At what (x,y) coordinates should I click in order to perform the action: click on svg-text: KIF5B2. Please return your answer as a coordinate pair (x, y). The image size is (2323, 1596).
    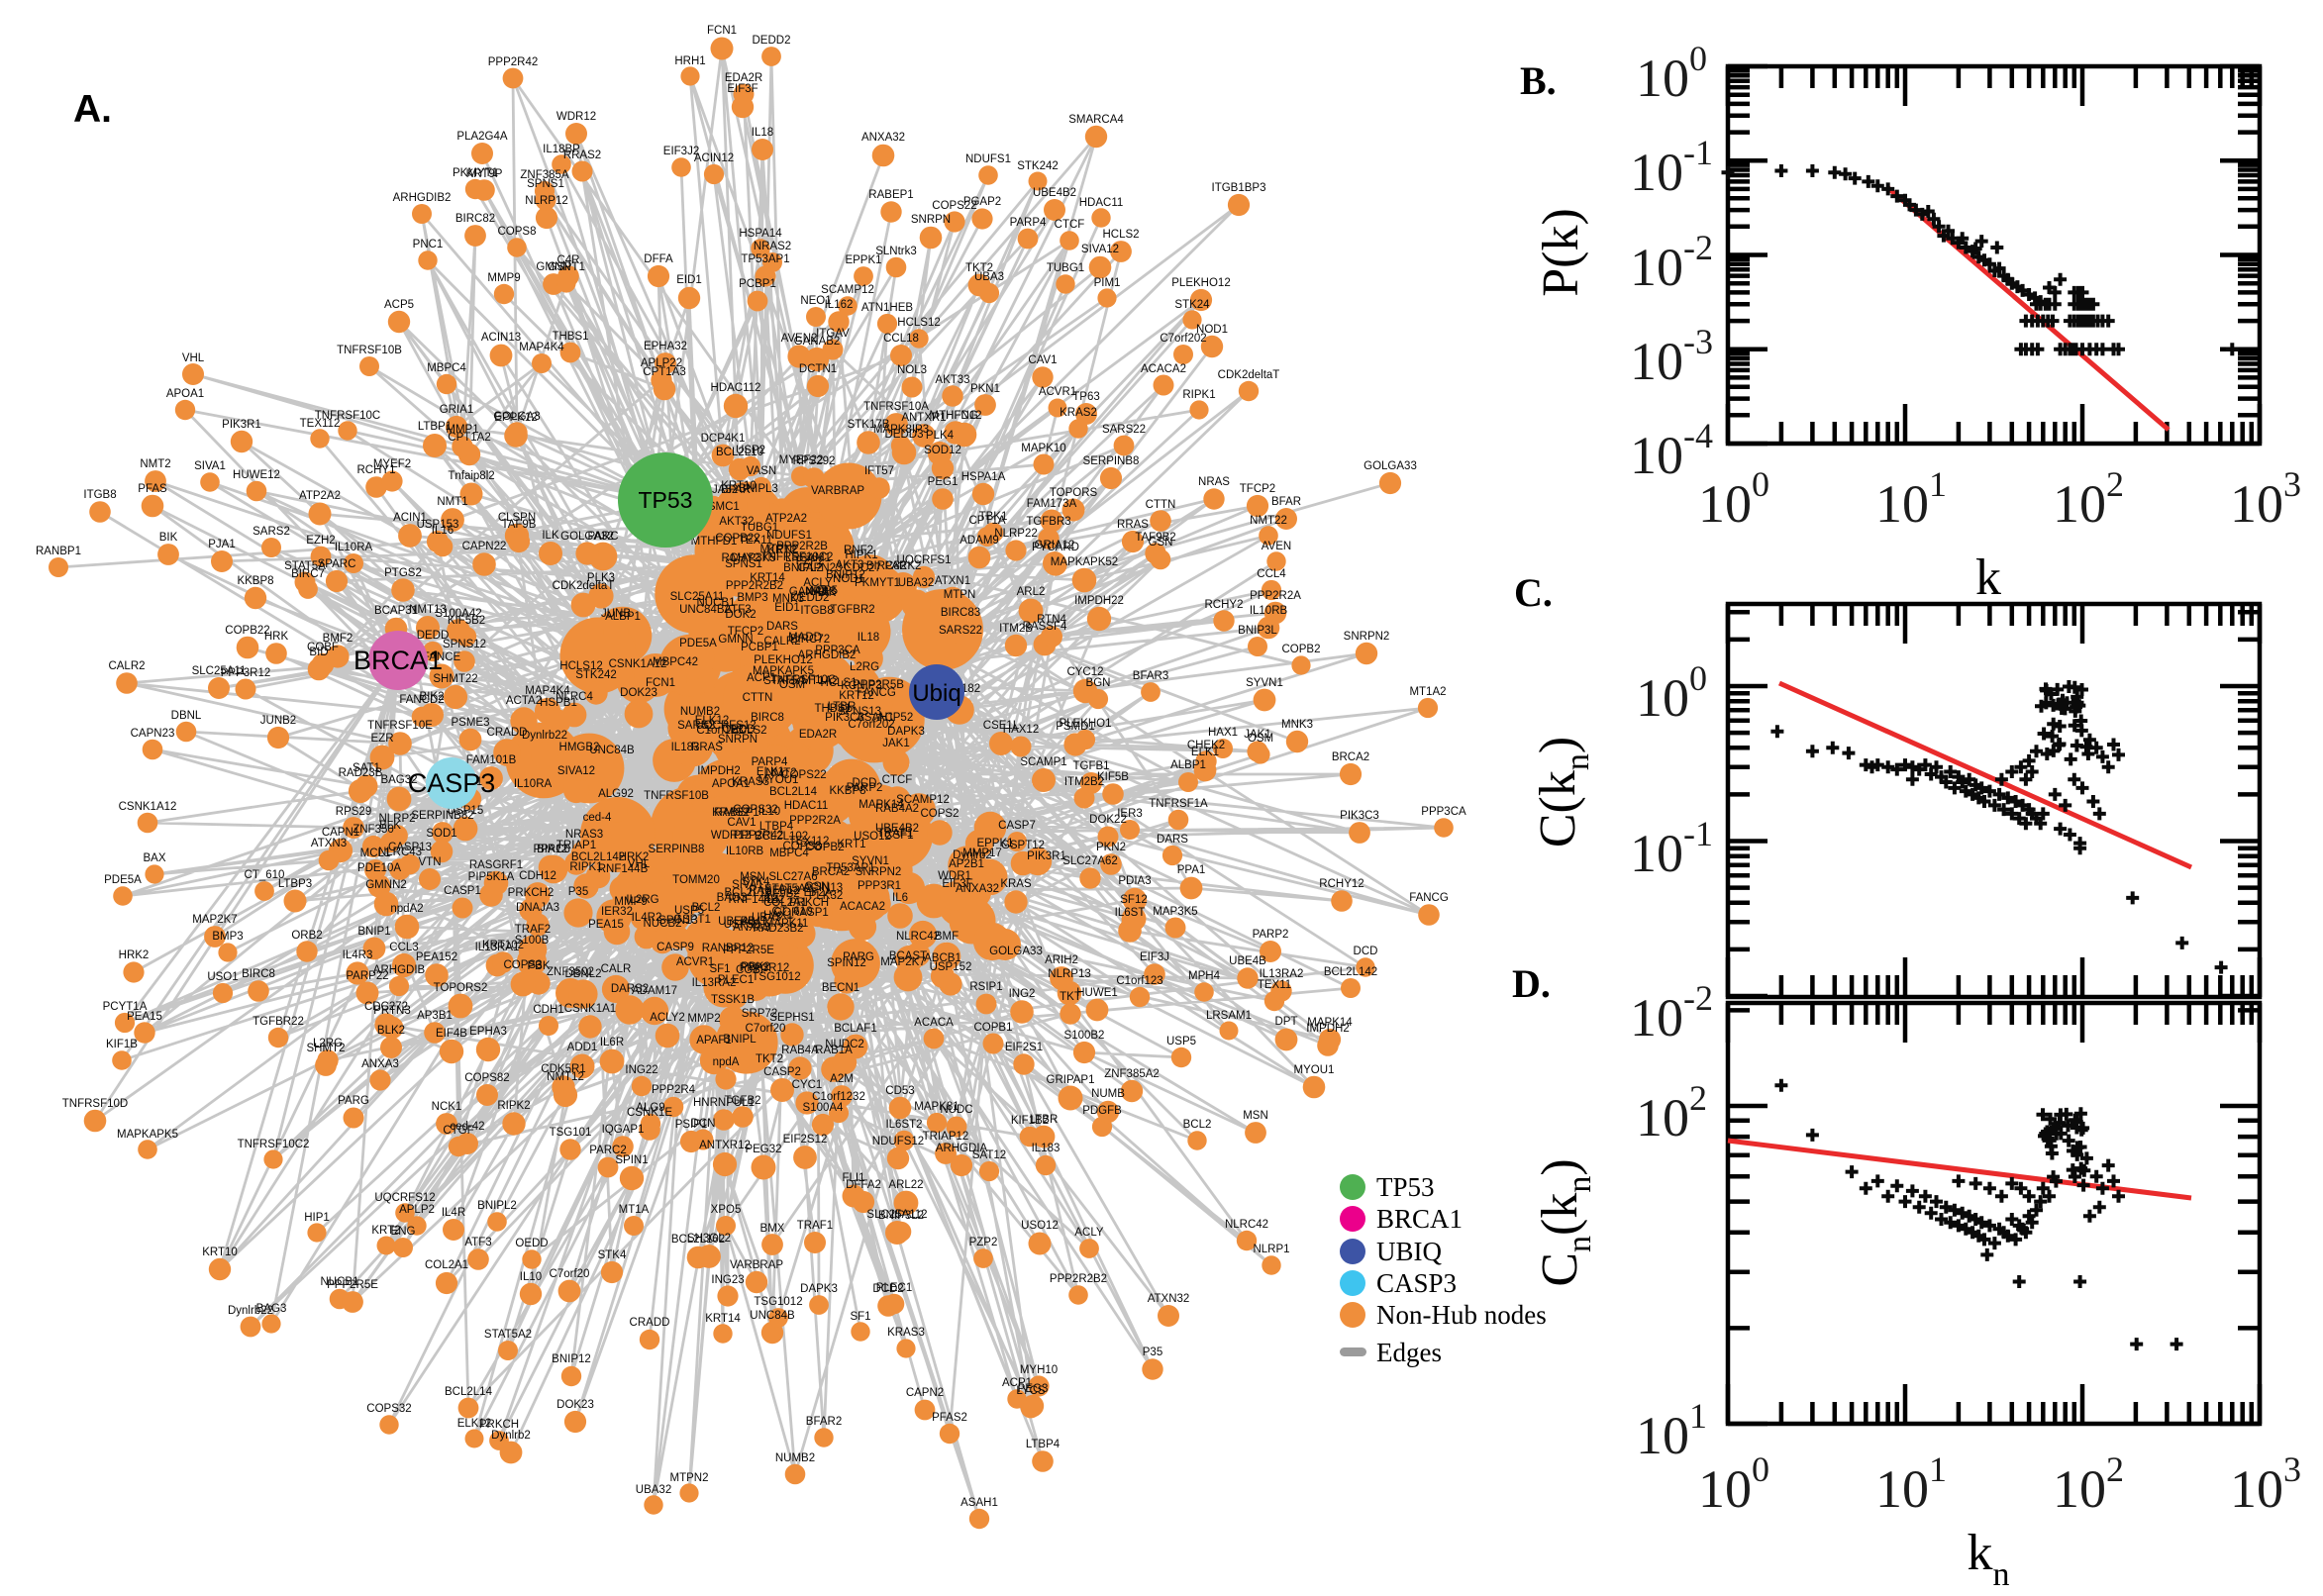
    Looking at the image, I should click on (467, 621).